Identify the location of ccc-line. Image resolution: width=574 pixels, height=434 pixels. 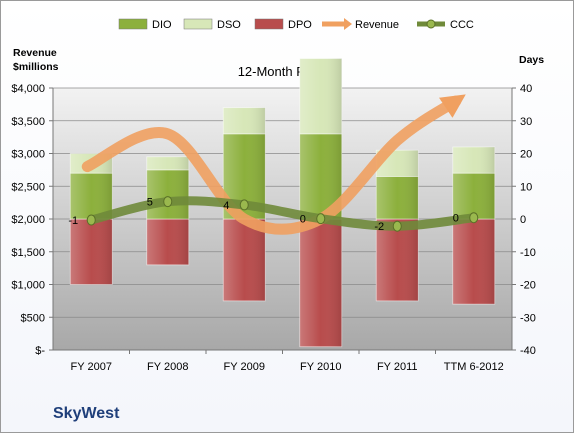
(282, 213).